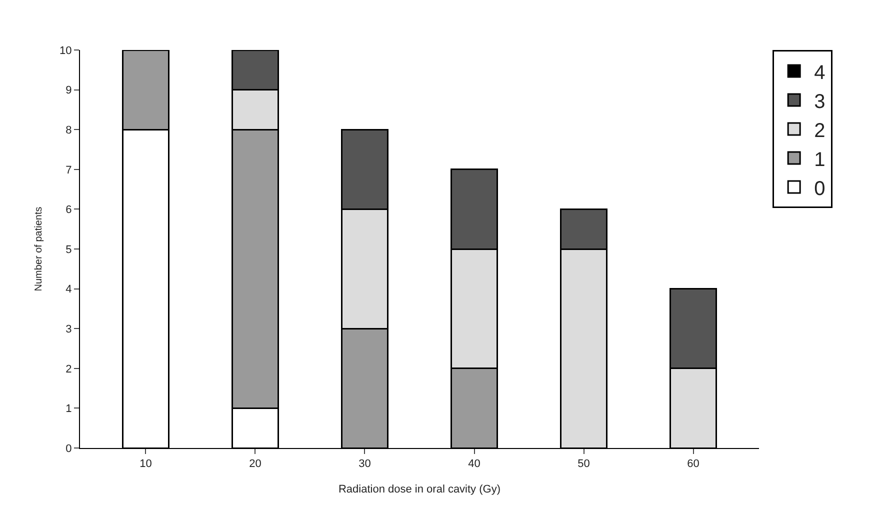 The width and height of the screenshot is (879, 518). What do you see at coordinates (69, 448) in the screenshot?
I see `y-tick-label: 0` at bounding box center [69, 448].